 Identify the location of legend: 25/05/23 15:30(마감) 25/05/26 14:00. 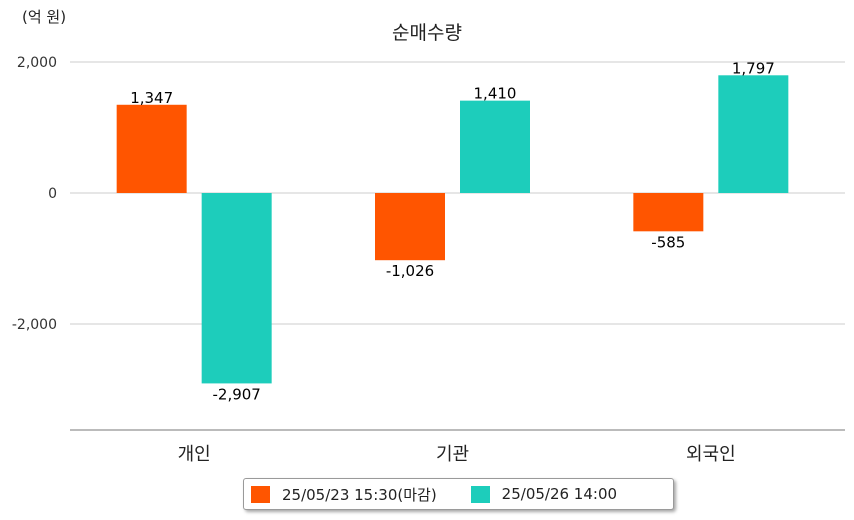
(458, 494).